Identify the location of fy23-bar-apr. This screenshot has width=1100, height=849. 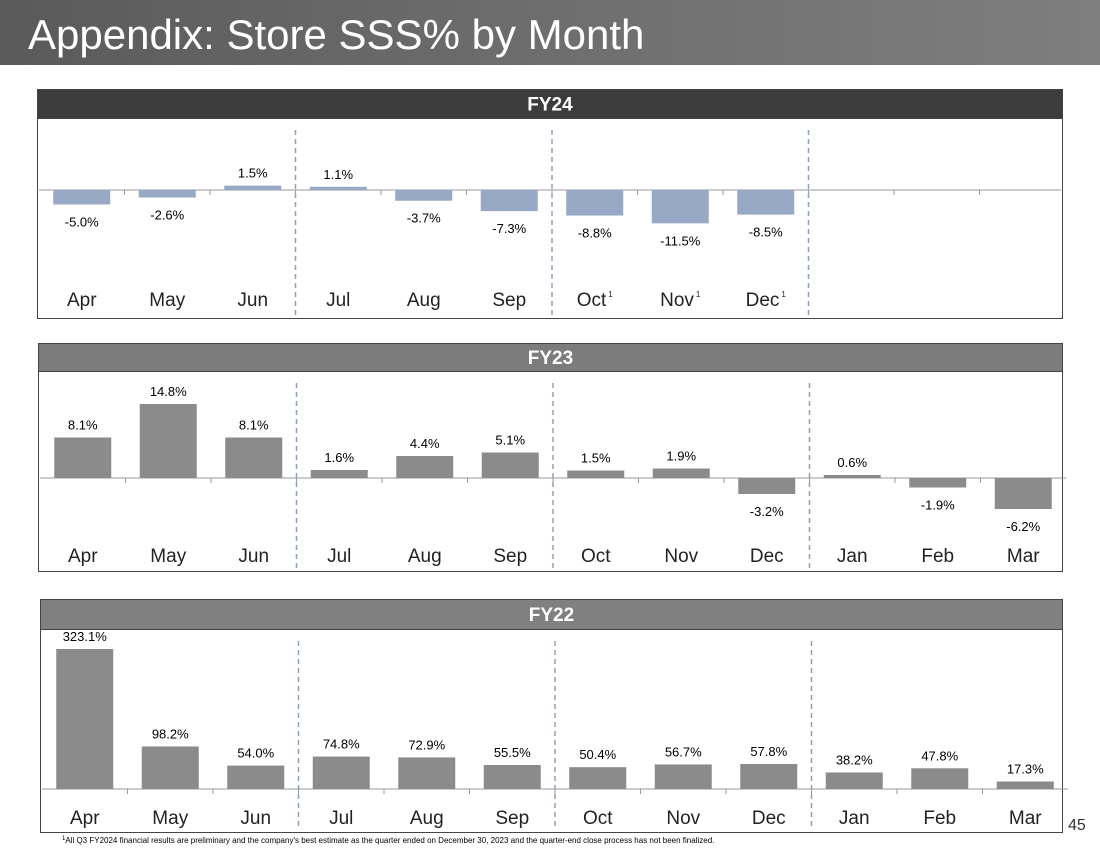
(83, 457).